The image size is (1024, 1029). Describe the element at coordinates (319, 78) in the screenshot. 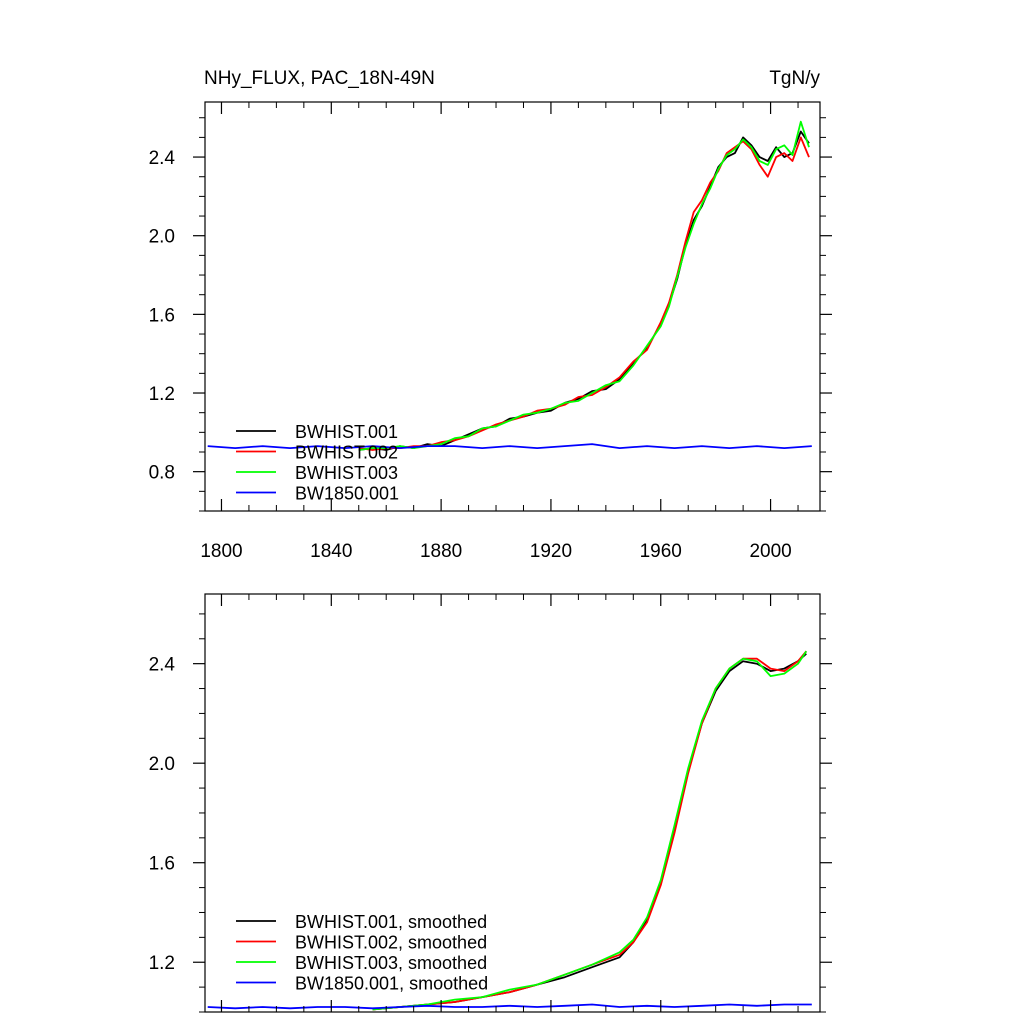

I see `chart-title-left: NHy_FLUX, PAC_18N-49N` at that location.